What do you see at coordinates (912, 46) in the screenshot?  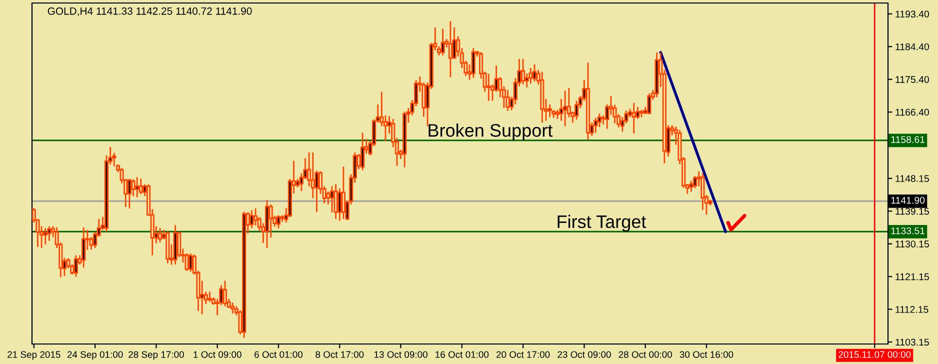 I see `y-tick-label: 1184.40` at bounding box center [912, 46].